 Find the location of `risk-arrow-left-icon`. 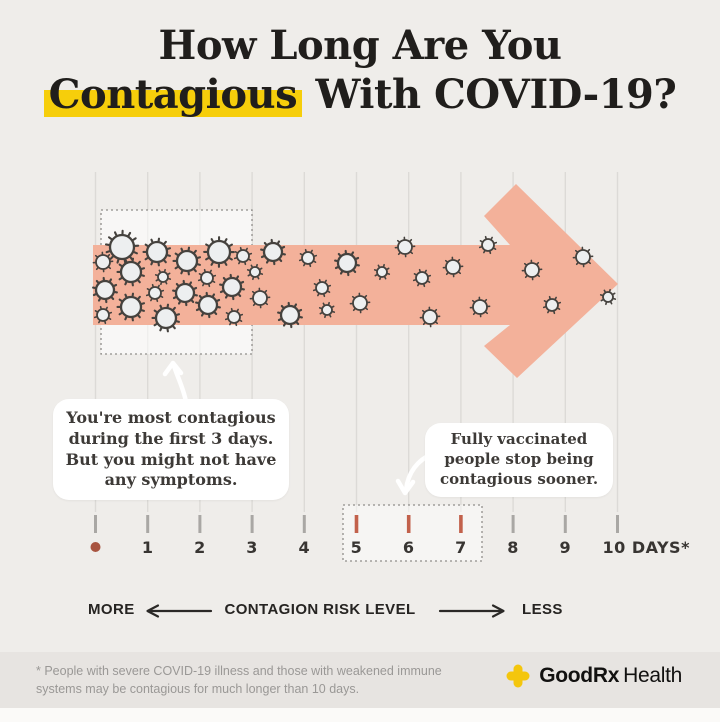

risk-arrow-left-icon is located at coordinates (179, 611).